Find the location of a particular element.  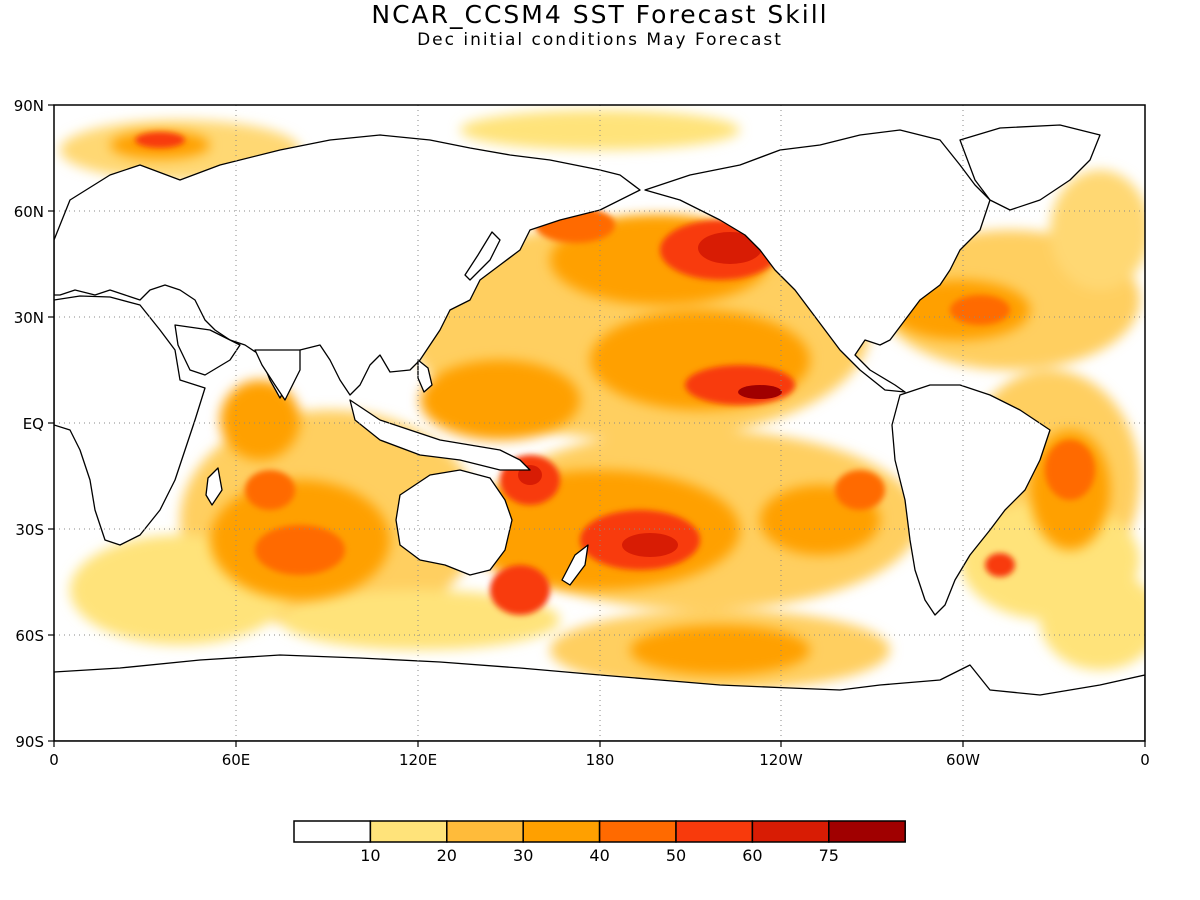

map-subtitle: Dec initial conditions May Forecast is located at coordinates (600, 40).